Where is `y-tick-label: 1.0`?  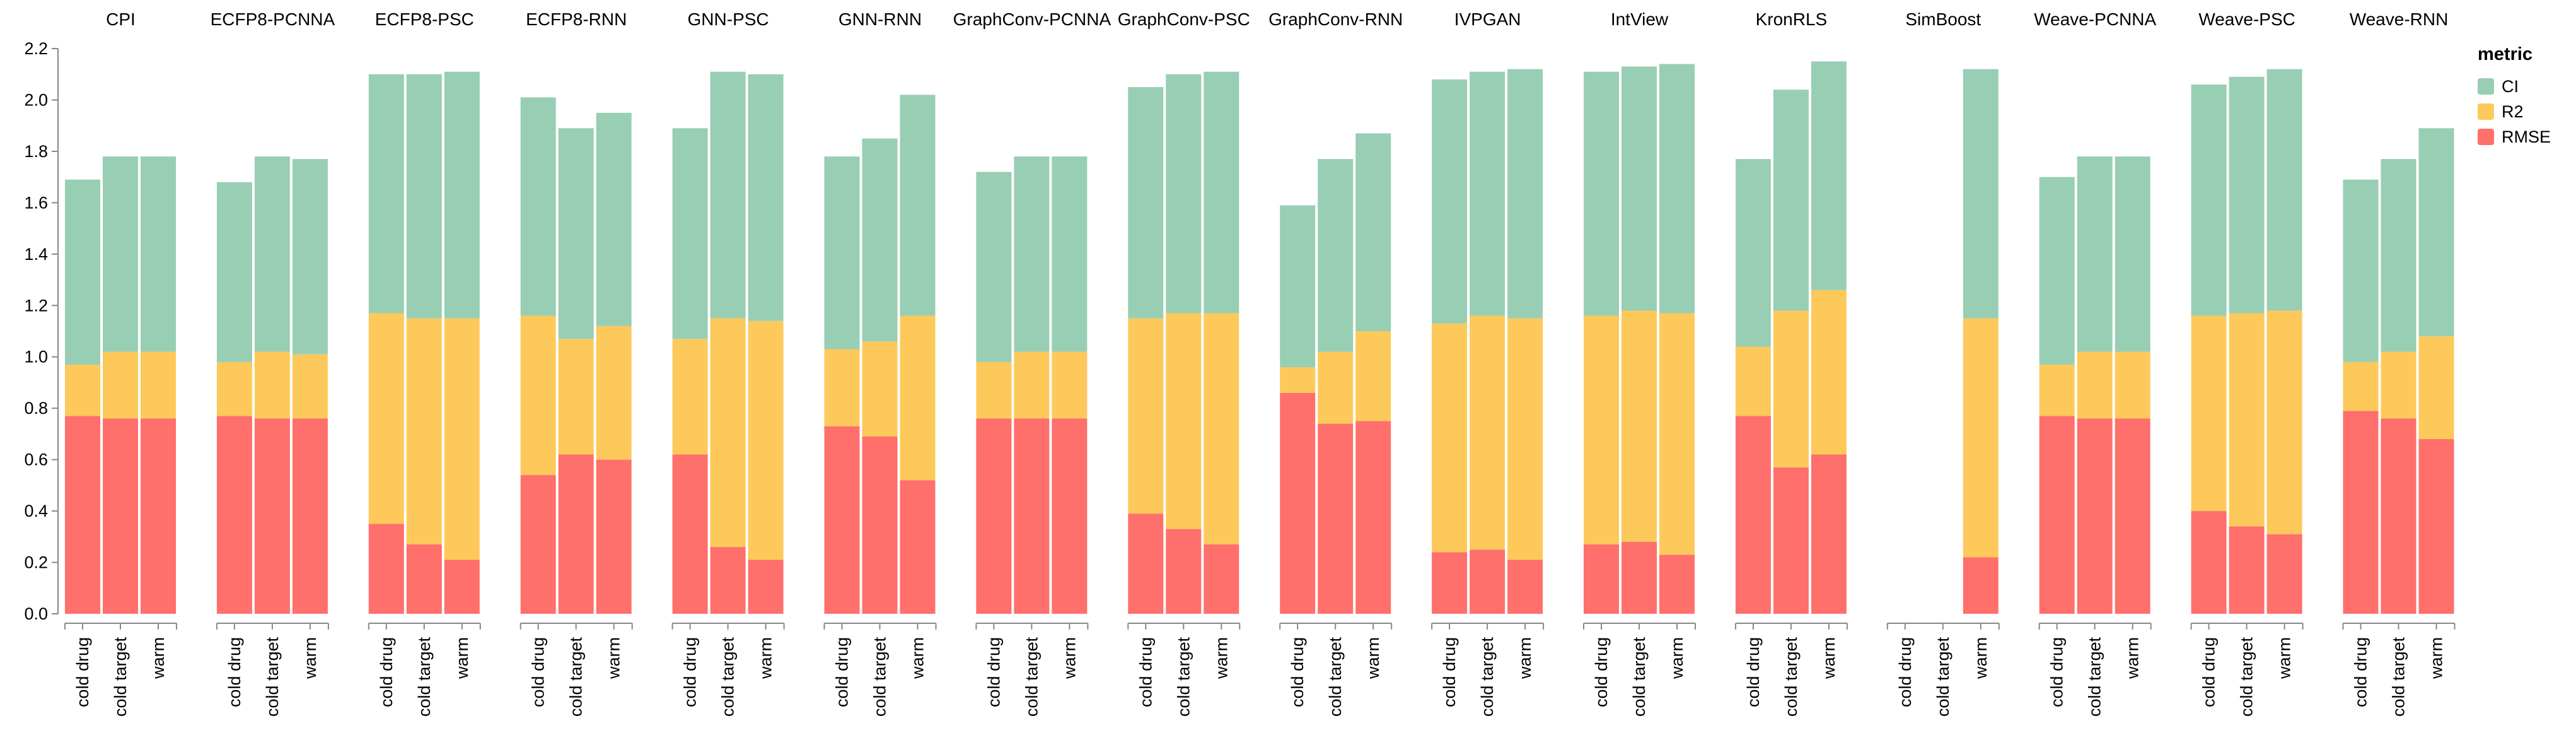
y-tick-label: 1.0 is located at coordinates (36, 357).